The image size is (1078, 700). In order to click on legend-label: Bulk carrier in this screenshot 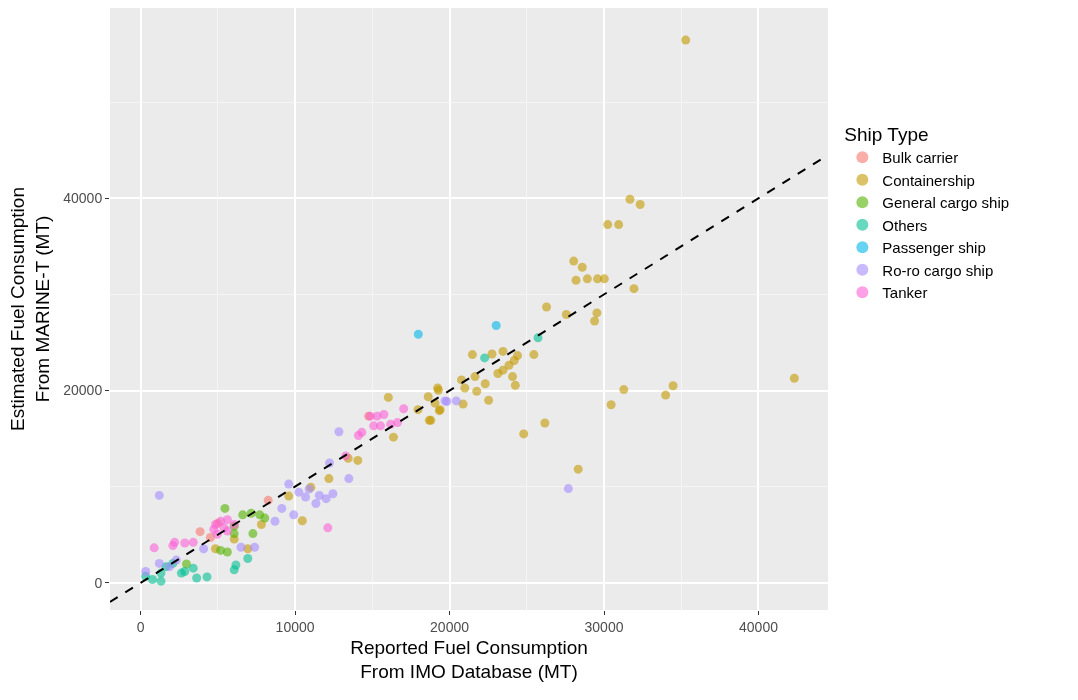, I will do `click(920, 158)`.